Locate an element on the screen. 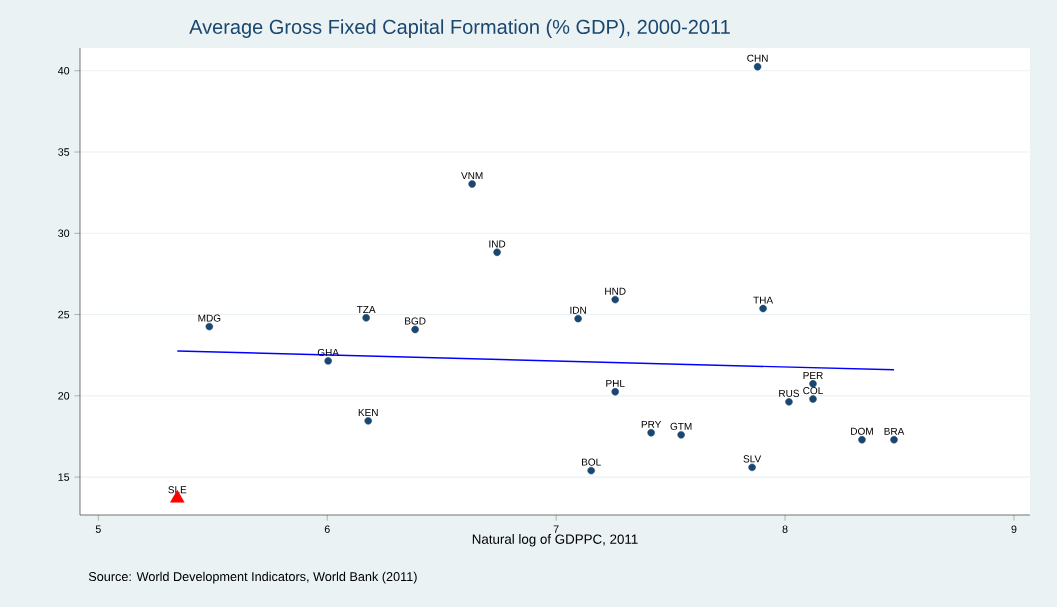 This screenshot has height=607, width=1057. chart-title: Average Gross Fixed Capital Formation (% GDP), 2000-2011 is located at coordinates (459, 28).